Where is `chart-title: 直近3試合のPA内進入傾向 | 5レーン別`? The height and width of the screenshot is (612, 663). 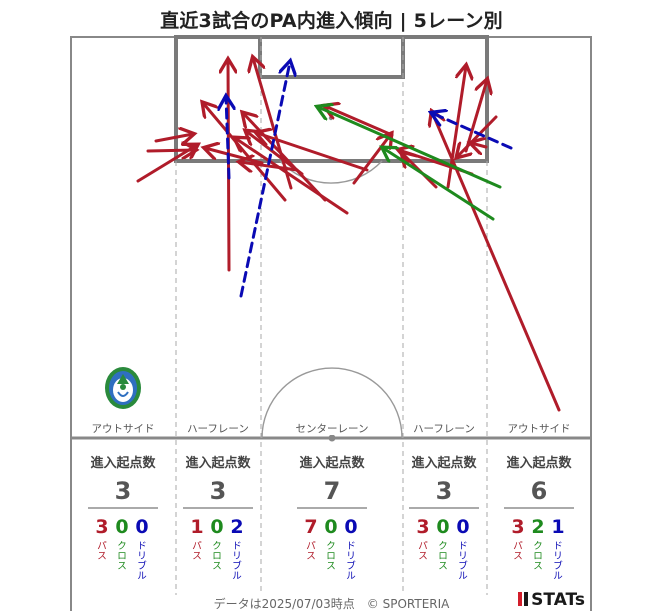 chart-title: 直近3試合のPA内進入傾向 | 5レーン別 is located at coordinates (331, 21).